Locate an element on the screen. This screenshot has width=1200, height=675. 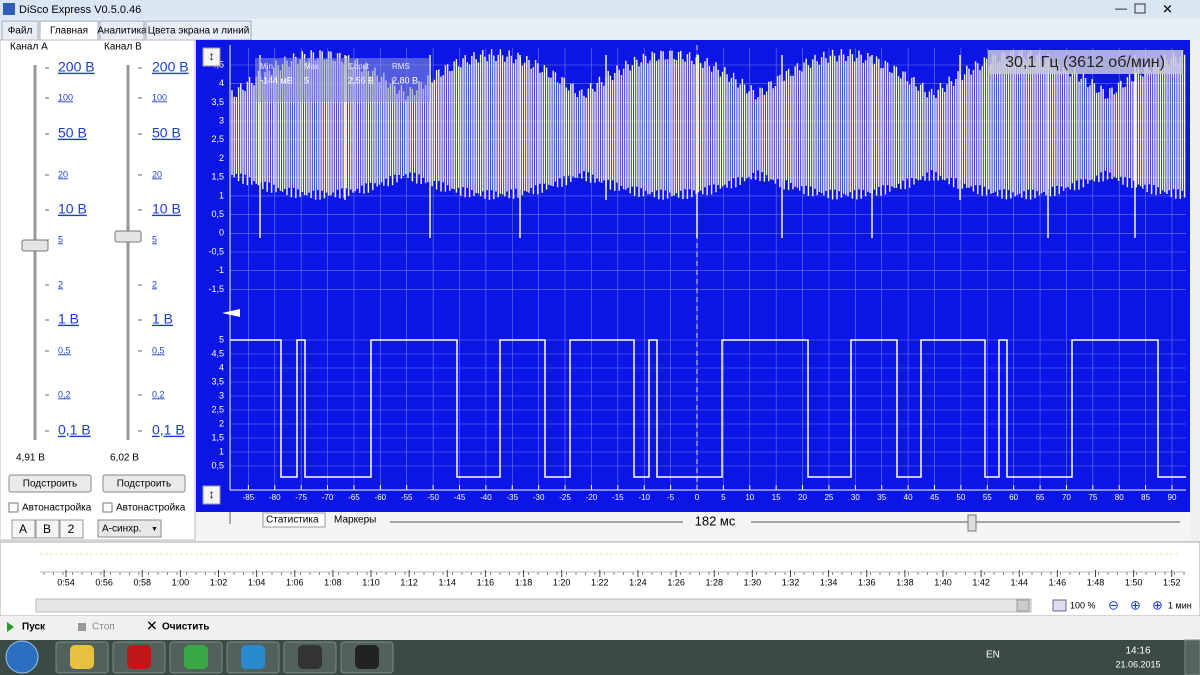
menu-tab-label: Главная is located at coordinates (69, 31).